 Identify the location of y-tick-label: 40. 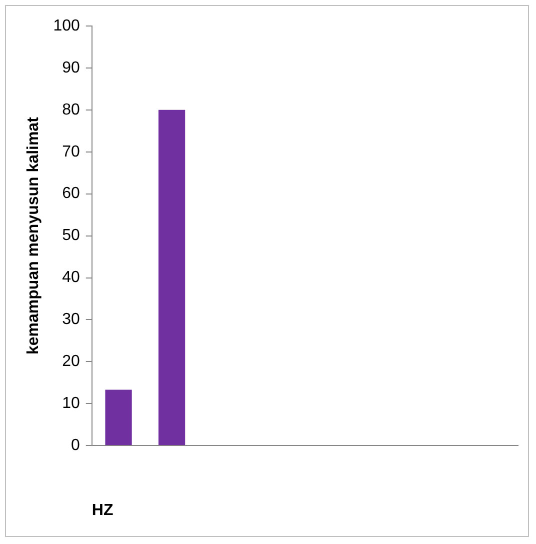
(71, 277).